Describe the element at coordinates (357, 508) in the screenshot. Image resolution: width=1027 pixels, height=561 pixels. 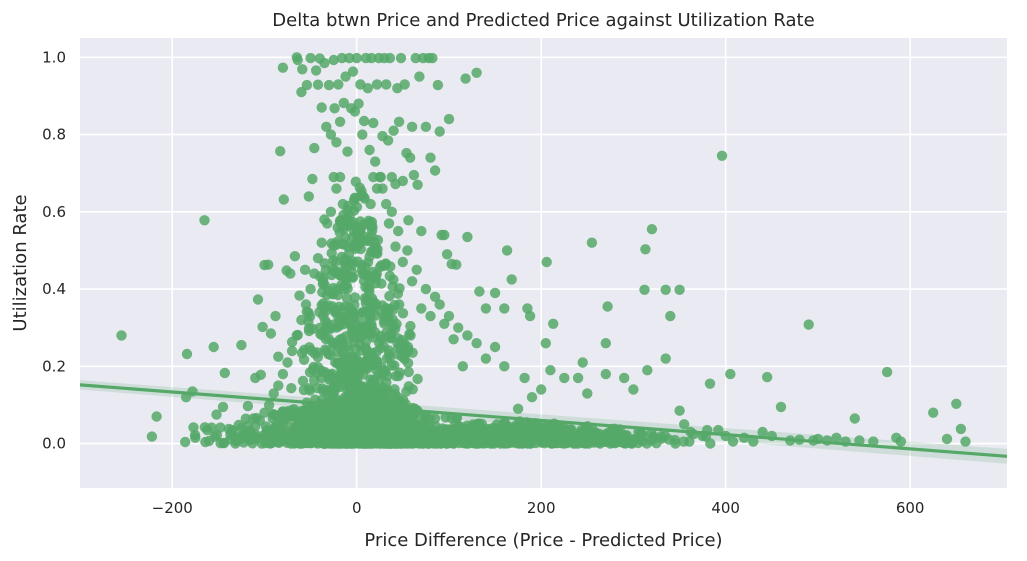
I see `x-tick-label: 0` at that location.